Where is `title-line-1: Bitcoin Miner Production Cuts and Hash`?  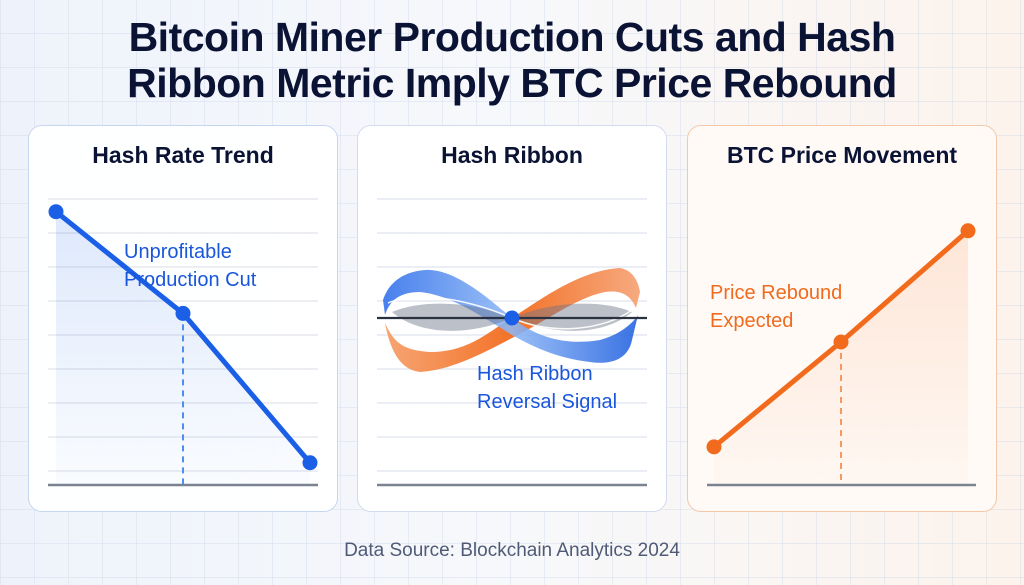 title-line-1: Bitcoin Miner Production Cuts and Hash is located at coordinates (512, 37).